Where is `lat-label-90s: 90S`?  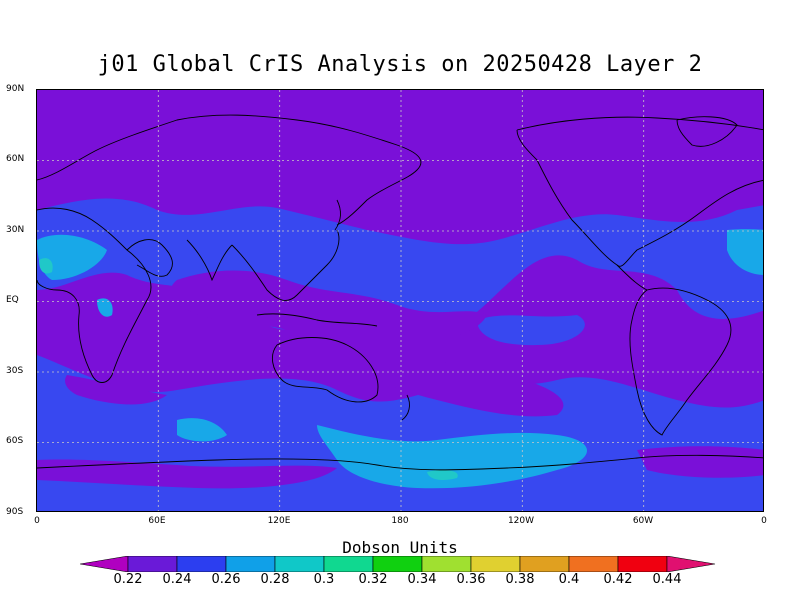
lat-label-90s: 90S is located at coordinates (15, 512).